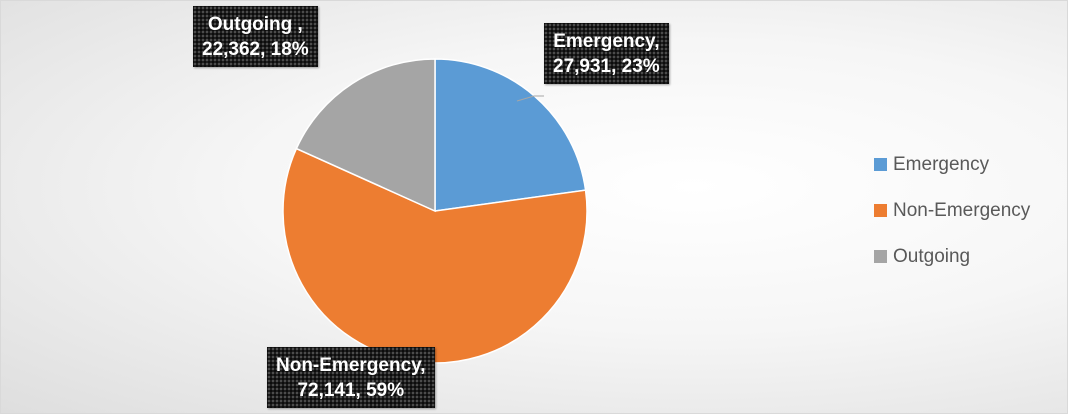 The image size is (1068, 414). I want to click on data-label-emergency: Emergency, 27,931, 23%, so click(606, 53).